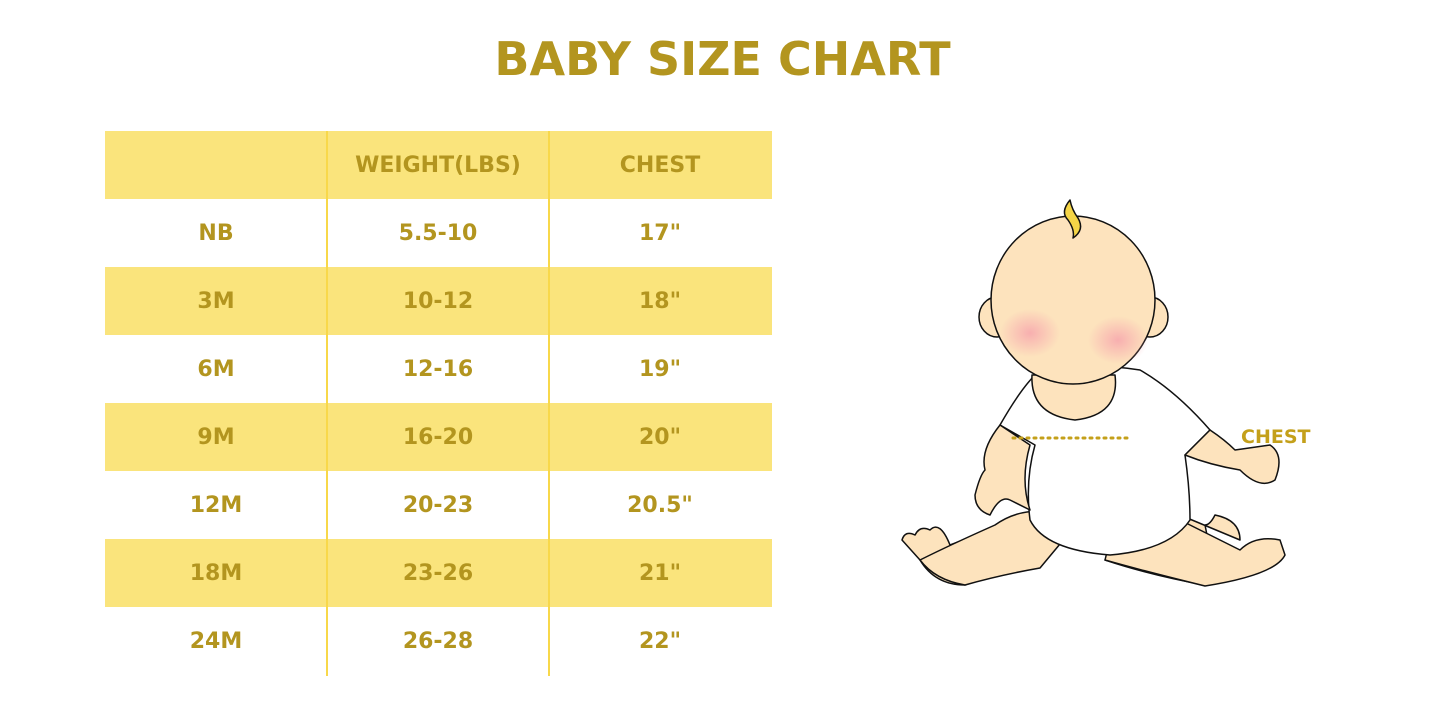  What do you see at coordinates (216, 437) in the screenshot?
I see `size-cell: 9M` at bounding box center [216, 437].